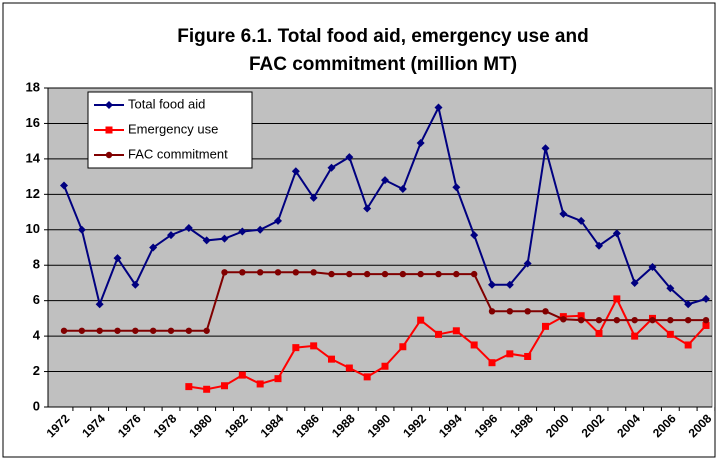  What do you see at coordinates (36, 405) in the screenshot?
I see `y-tick-label: 0` at bounding box center [36, 405].